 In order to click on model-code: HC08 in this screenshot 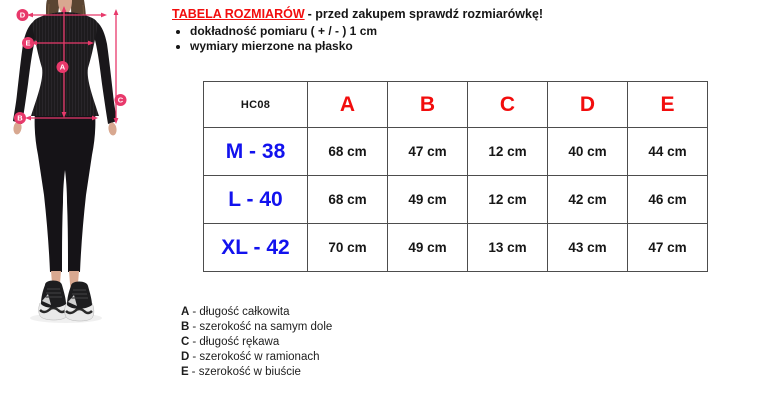, I will do `click(255, 104)`.